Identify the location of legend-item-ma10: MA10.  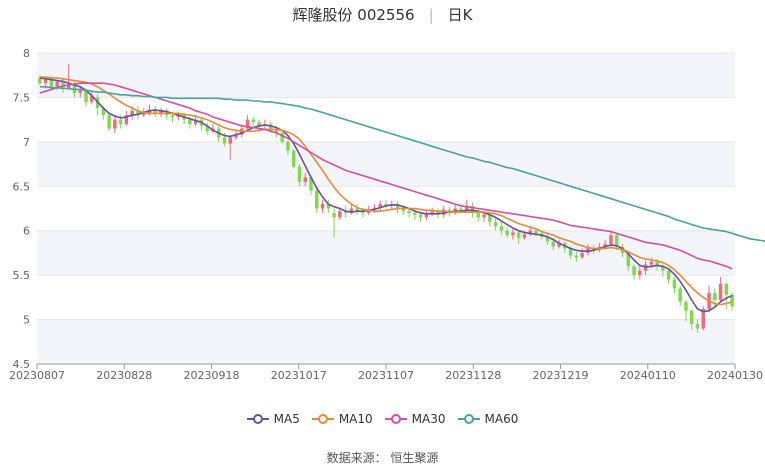
(342, 419).